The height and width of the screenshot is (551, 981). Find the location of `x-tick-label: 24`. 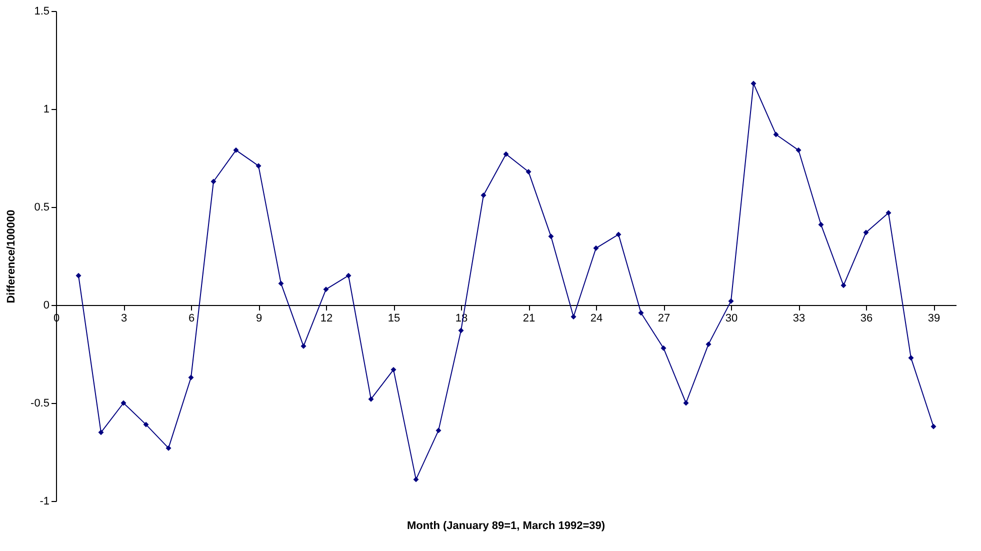

x-tick-label: 24 is located at coordinates (596, 318).